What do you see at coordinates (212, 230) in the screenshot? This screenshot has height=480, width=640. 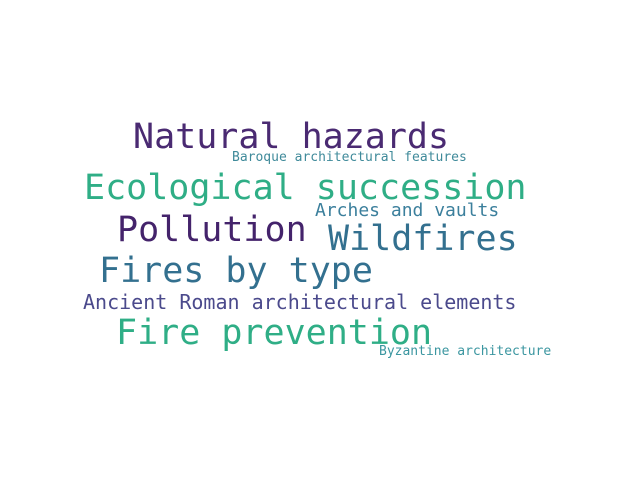 I see `word-pollution: Pollution` at bounding box center [212, 230].